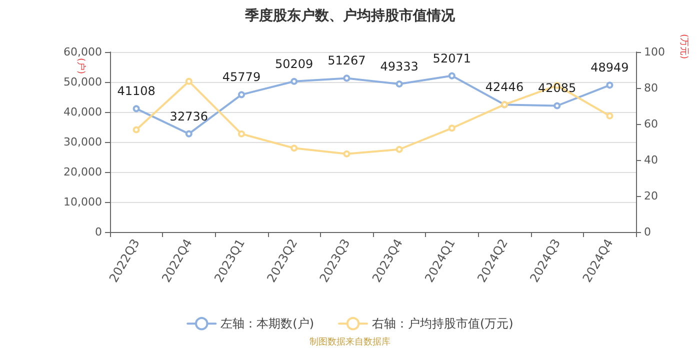  What do you see at coordinates (350, 342) in the screenshot?
I see `text: 制图数据来自数据库` at bounding box center [350, 342].